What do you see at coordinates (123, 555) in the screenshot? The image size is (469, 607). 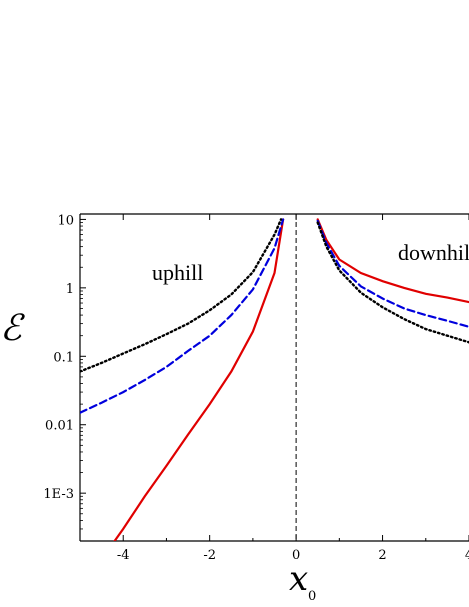 I see `x-tick-label: -4` at bounding box center [123, 555].